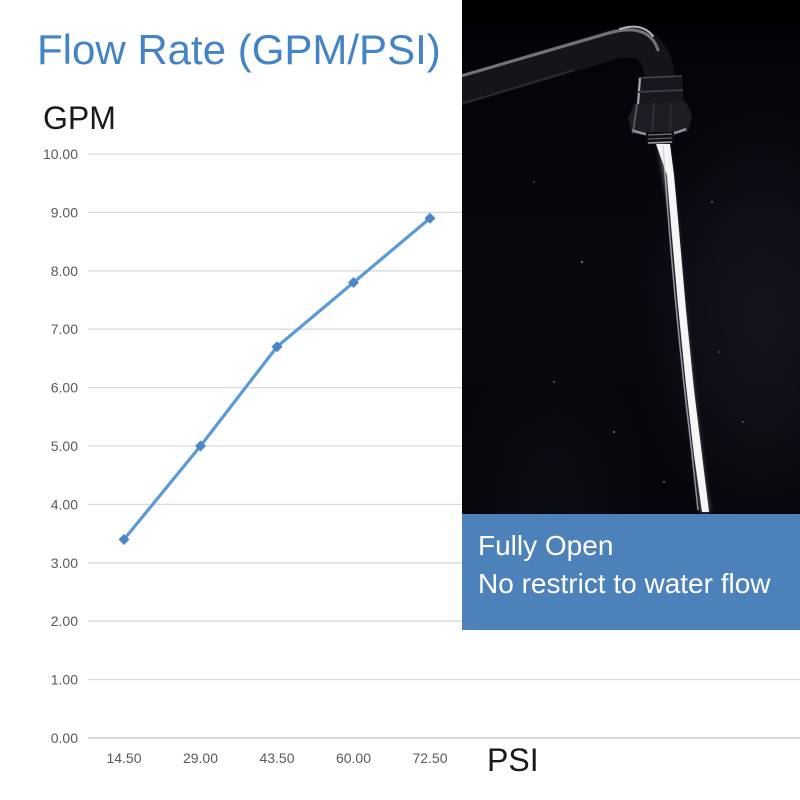  Describe the element at coordinates (638, 332) in the screenshot. I see `droplet-specks` at that location.